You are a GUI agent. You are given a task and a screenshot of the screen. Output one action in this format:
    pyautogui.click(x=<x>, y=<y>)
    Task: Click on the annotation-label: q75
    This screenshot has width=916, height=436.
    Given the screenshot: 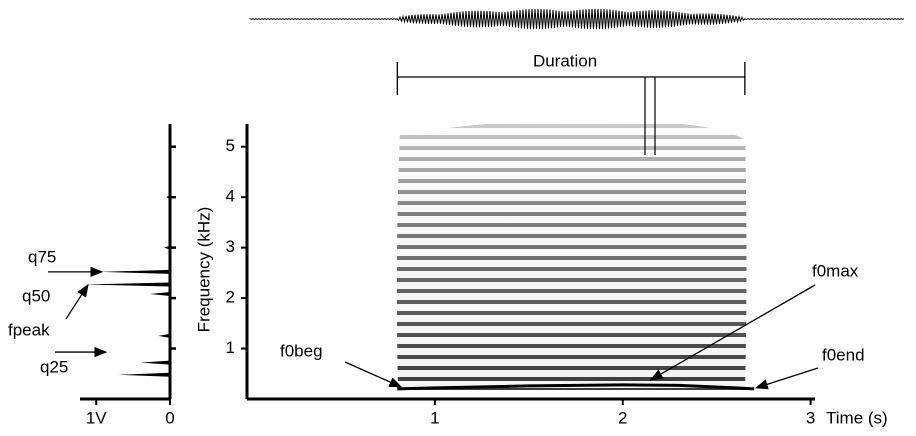 What is the action you would take?
    pyautogui.click(x=42, y=256)
    